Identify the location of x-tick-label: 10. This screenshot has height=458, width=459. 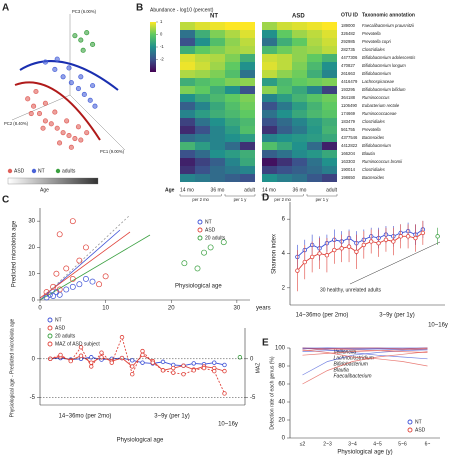
(105, 309).